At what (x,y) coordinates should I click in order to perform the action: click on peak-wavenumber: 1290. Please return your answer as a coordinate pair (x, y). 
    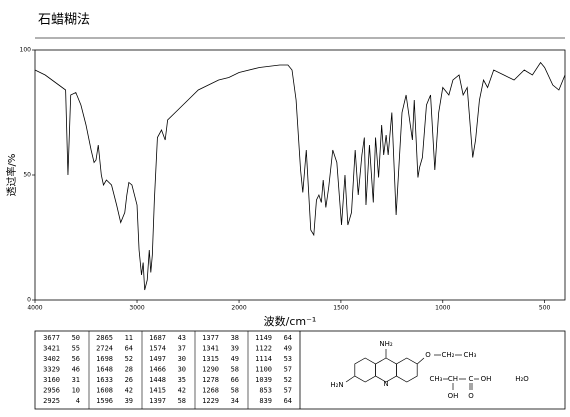
    Looking at the image, I should click on (210, 370).